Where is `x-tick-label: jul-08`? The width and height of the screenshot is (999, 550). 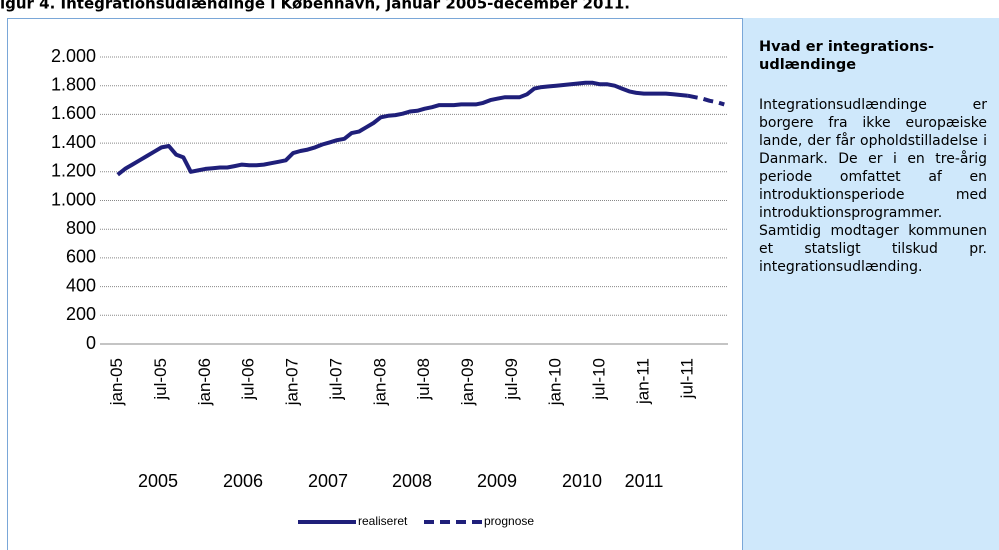 x-tick-label: jul-08 is located at coordinates (423, 379).